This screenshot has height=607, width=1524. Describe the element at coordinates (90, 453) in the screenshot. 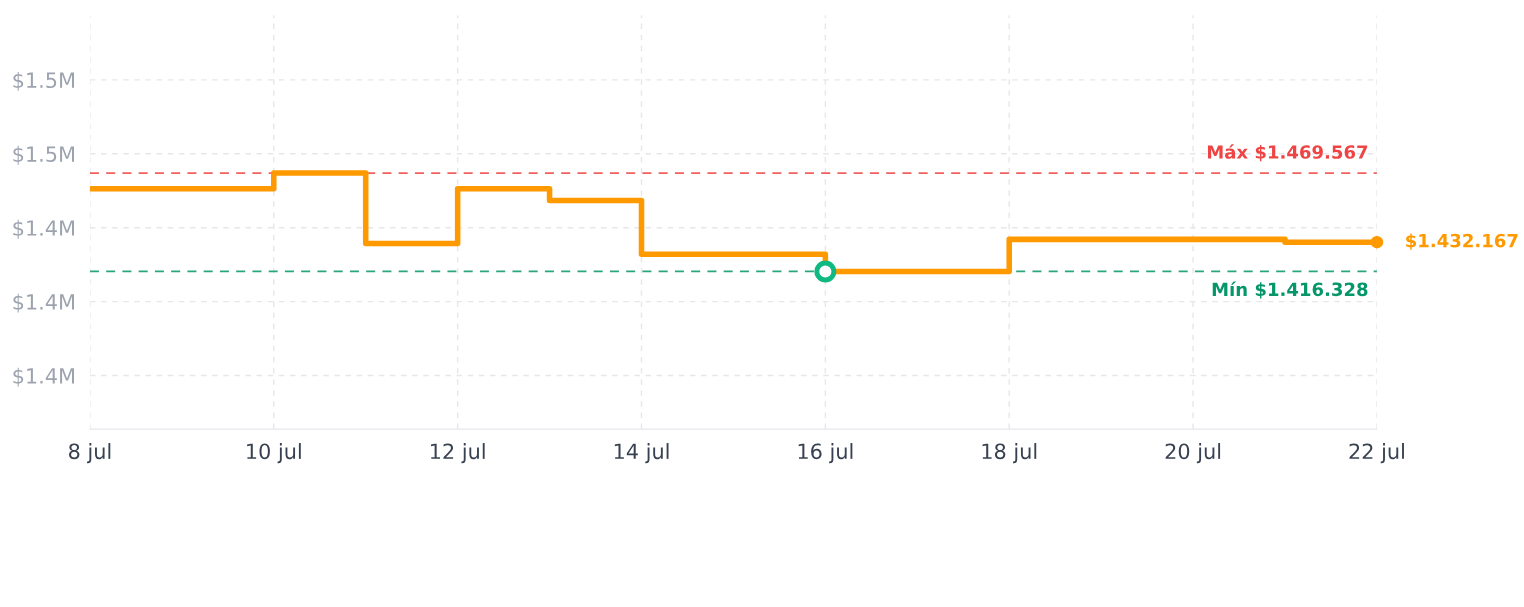

I see `x-tick-label: 8 jul` at that location.